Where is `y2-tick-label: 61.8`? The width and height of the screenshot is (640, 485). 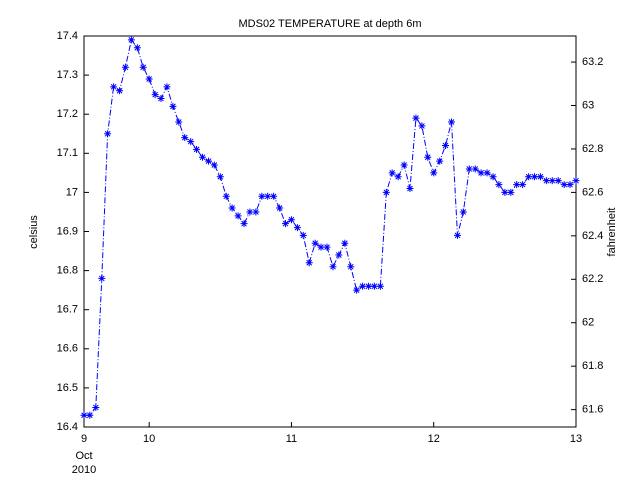 y2-tick-label: 61.8 is located at coordinates (592, 366).